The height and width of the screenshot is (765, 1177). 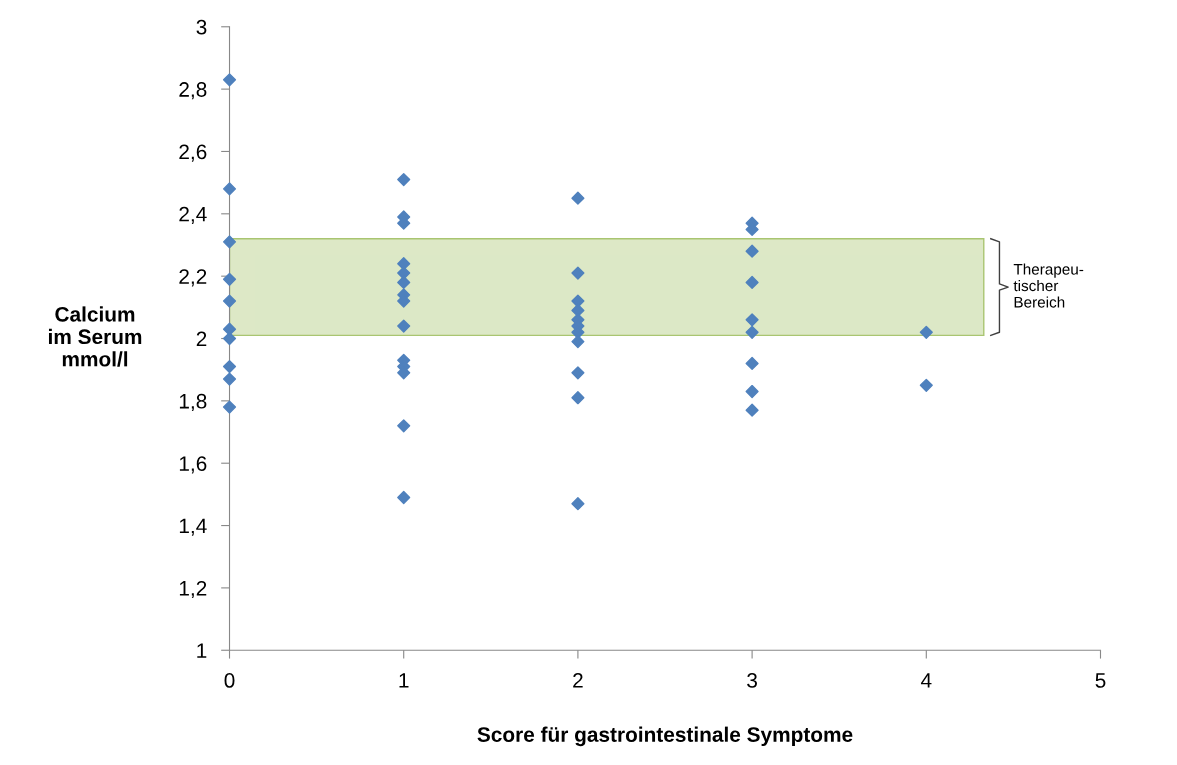 What do you see at coordinates (193, 402) in the screenshot?
I see `y-tick-label: 1,8` at bounding box center [193, 402].